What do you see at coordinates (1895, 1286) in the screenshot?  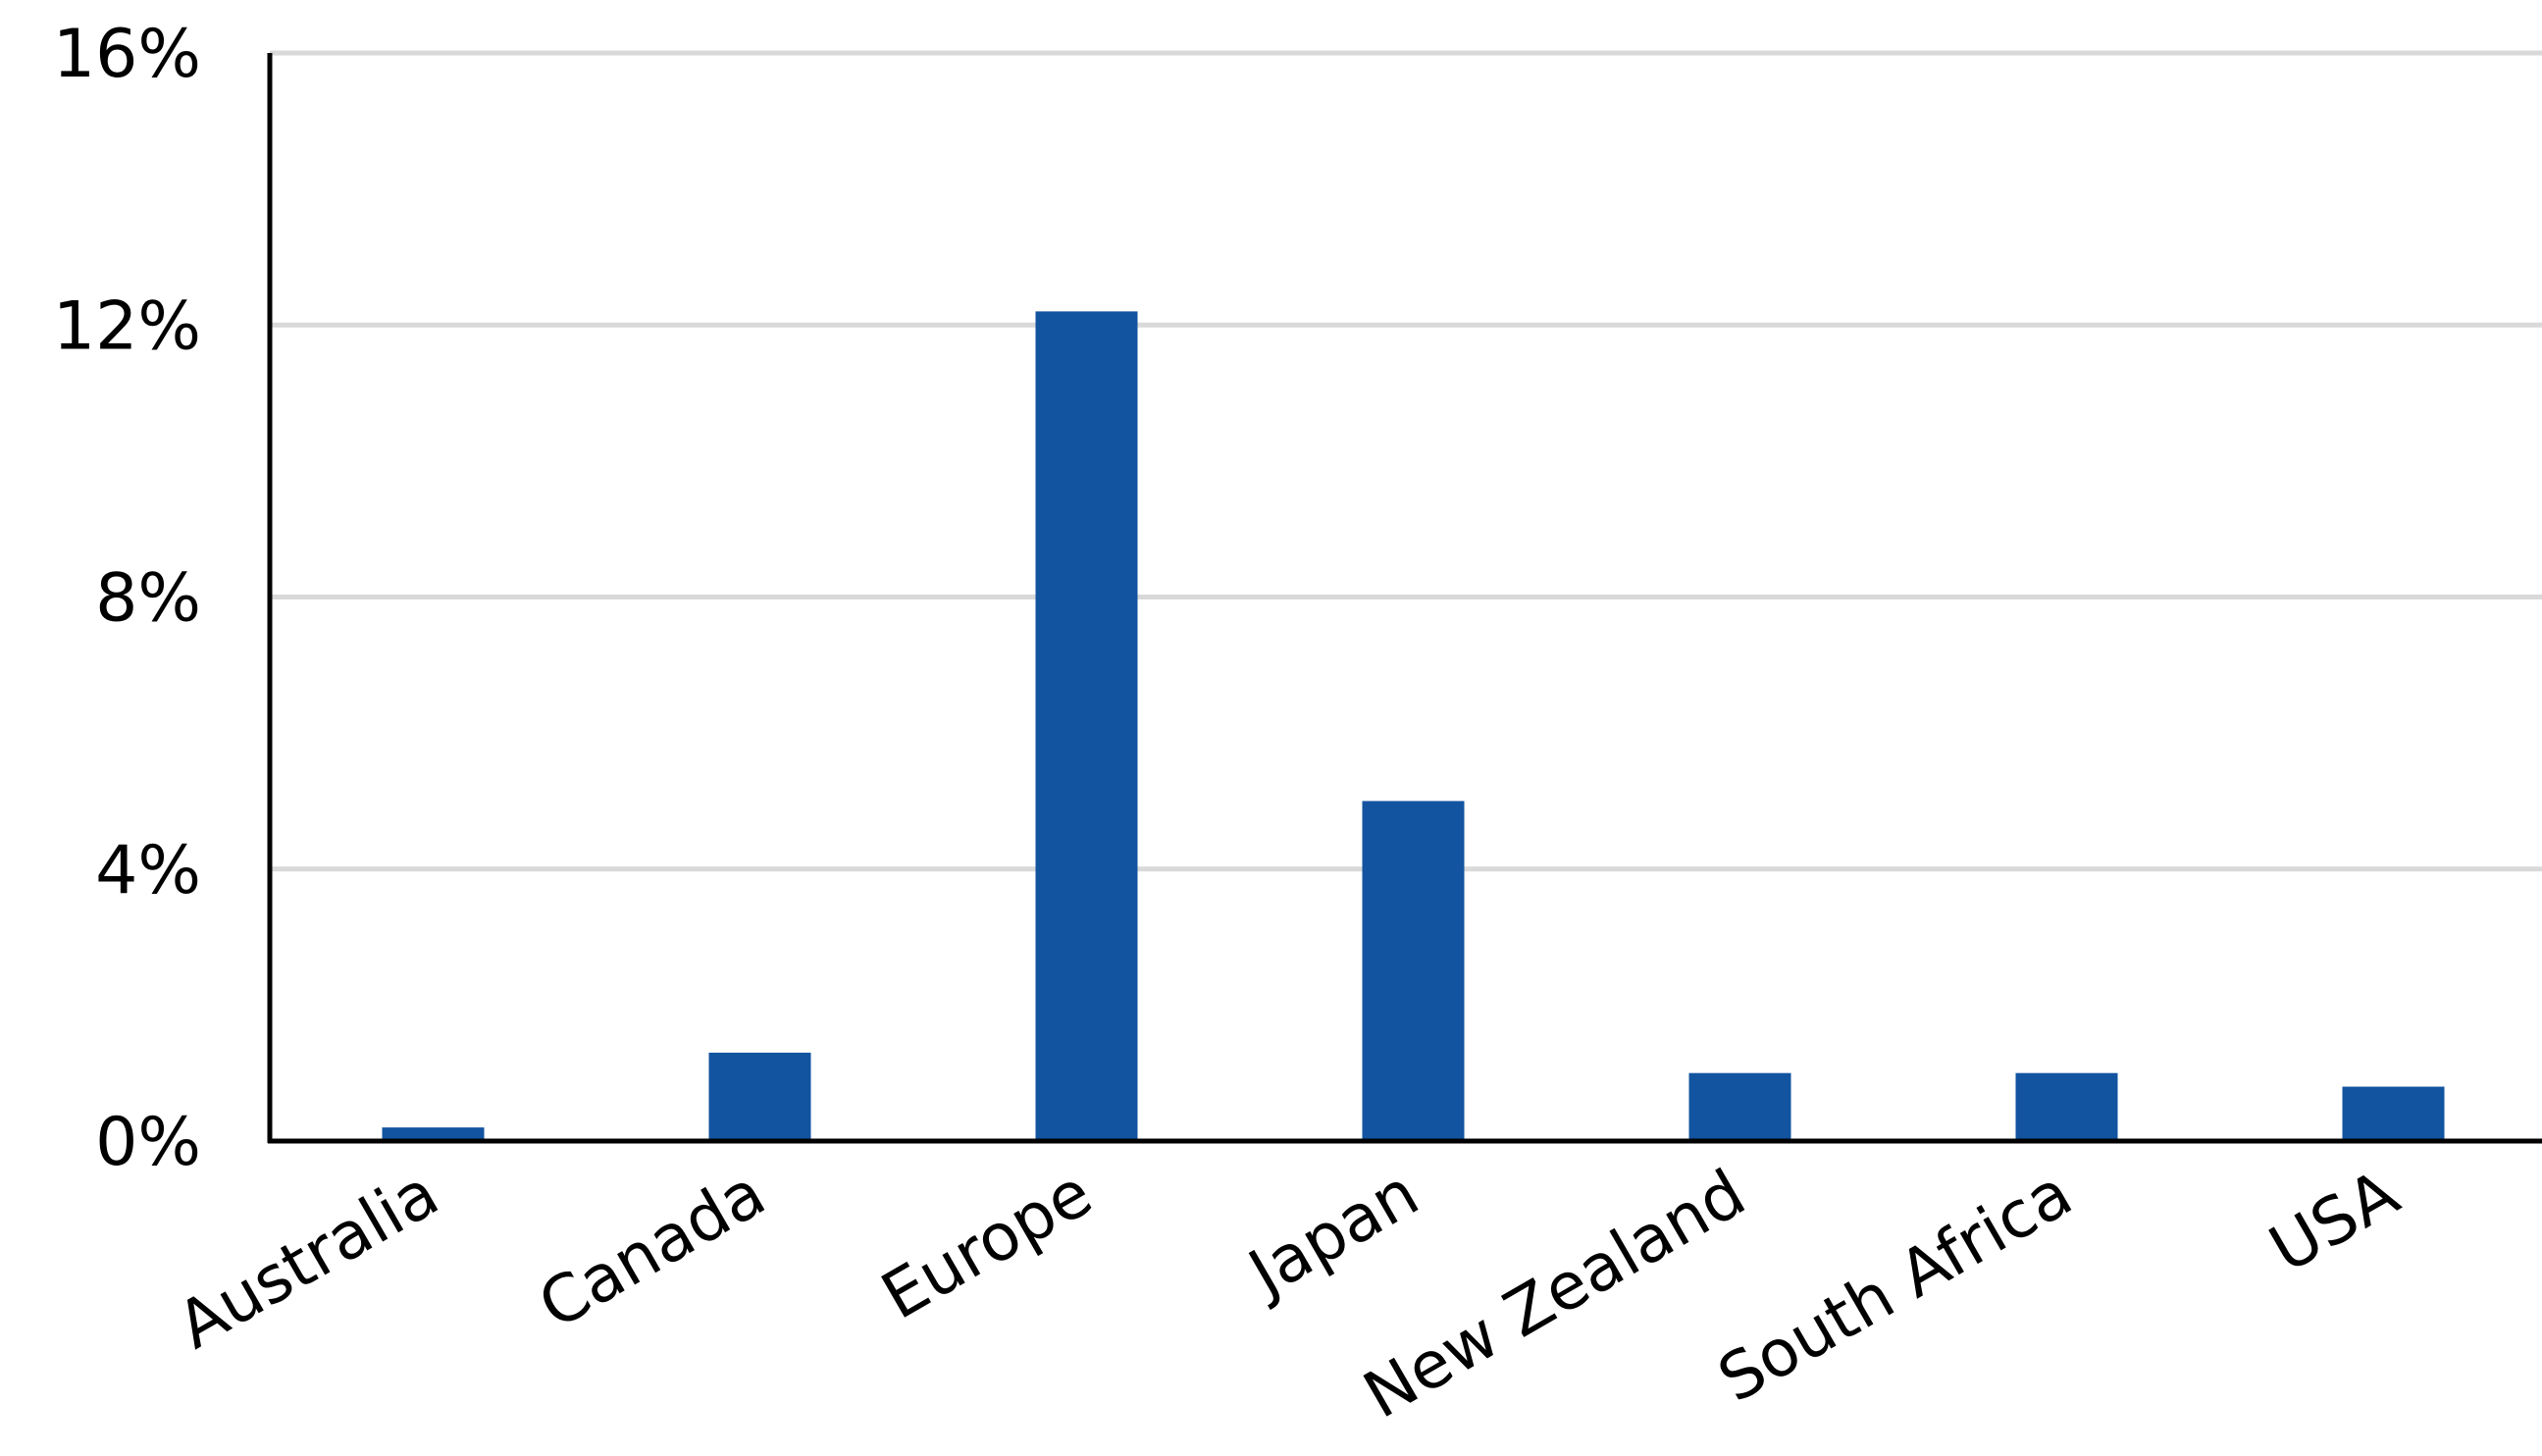 I see `x-tick-label: South Africa` at bounding box center [1895, 1286].